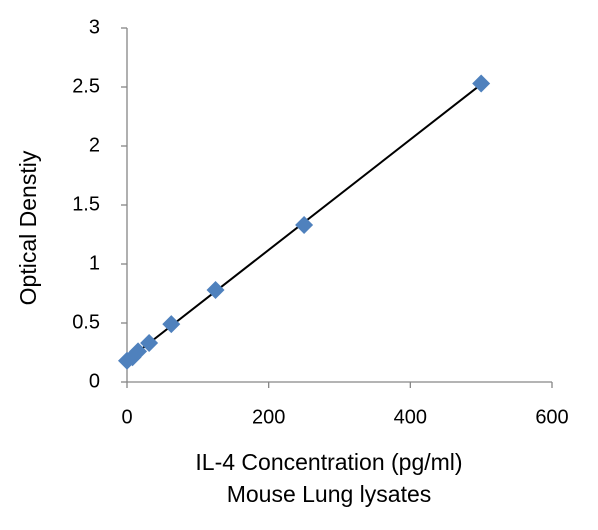 The width and height of the screenshot is (598, 530). What do you see at coordinates (328, 462) in the screenshot?
I see `x-axis-label: IL-4 Concentration (pg/ml)` at bounding box center [328, 462].